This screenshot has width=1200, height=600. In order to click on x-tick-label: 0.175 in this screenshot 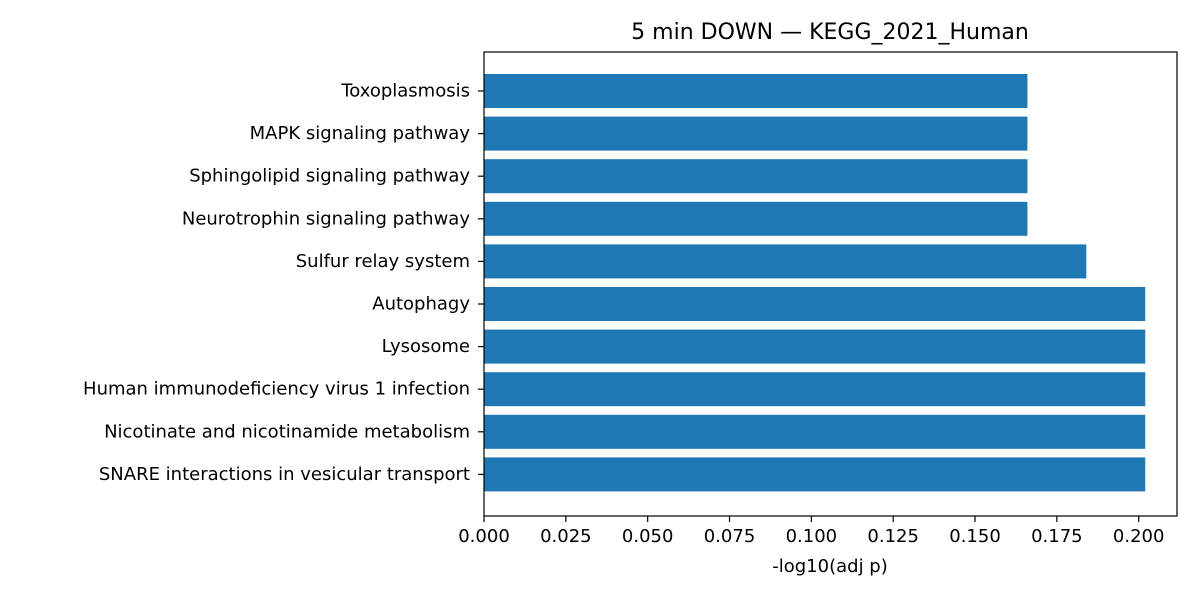, I will do `click(1057, 536)`.